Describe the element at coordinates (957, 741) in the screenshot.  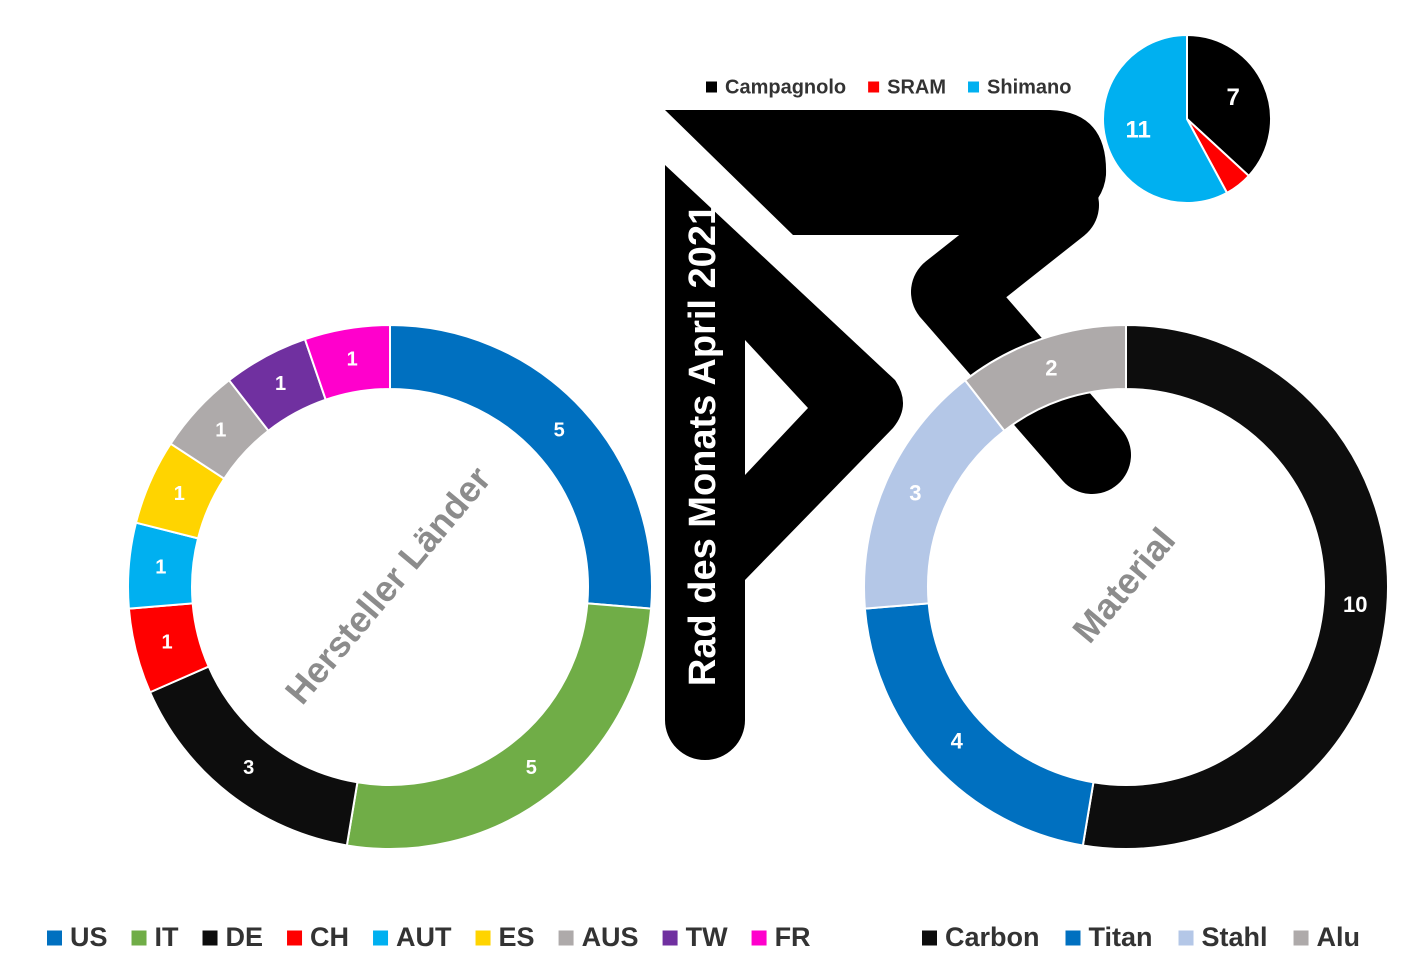
I see `data-label: 4` at that location.